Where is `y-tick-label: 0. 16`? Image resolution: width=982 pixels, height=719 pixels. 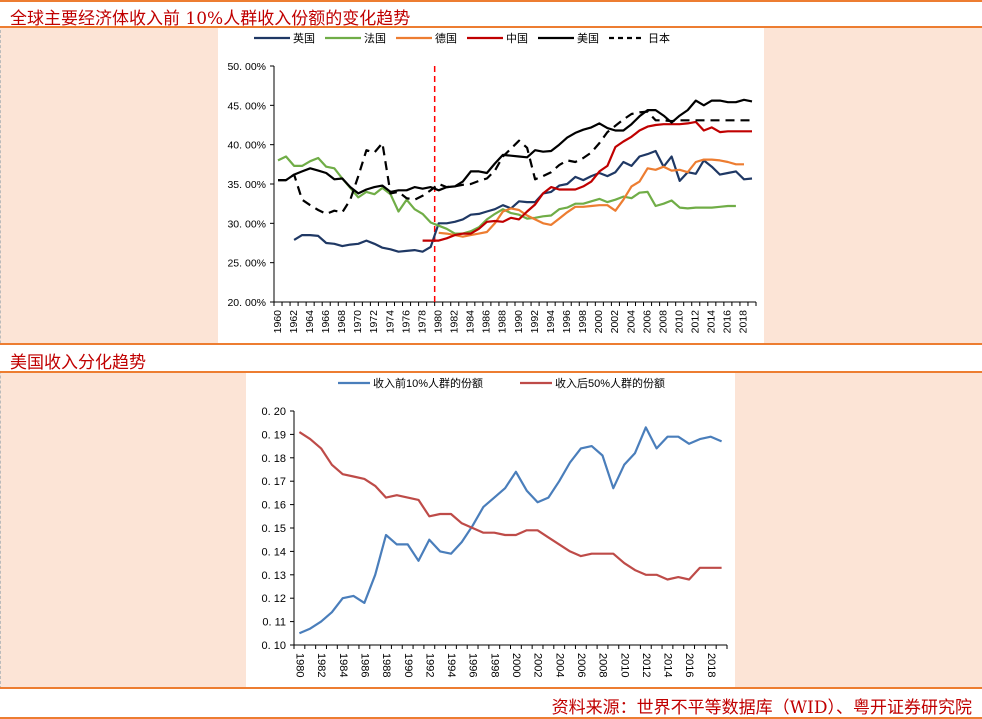
y-tick-label: 0. 16 is located at coordinates (274, 506).